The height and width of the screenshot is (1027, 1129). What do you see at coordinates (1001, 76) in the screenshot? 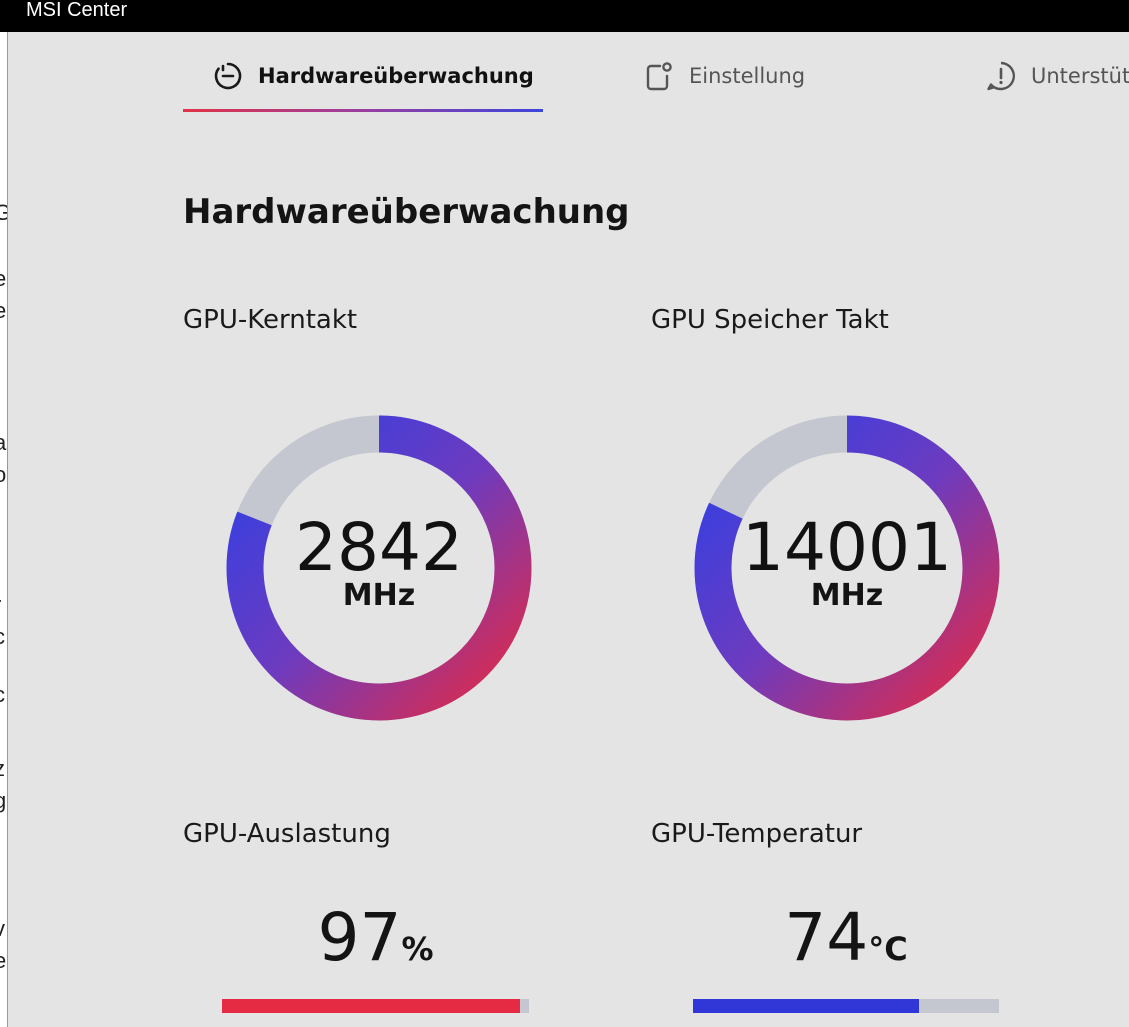
I see `support-chat-icon` at bounding box center [1001, 76].